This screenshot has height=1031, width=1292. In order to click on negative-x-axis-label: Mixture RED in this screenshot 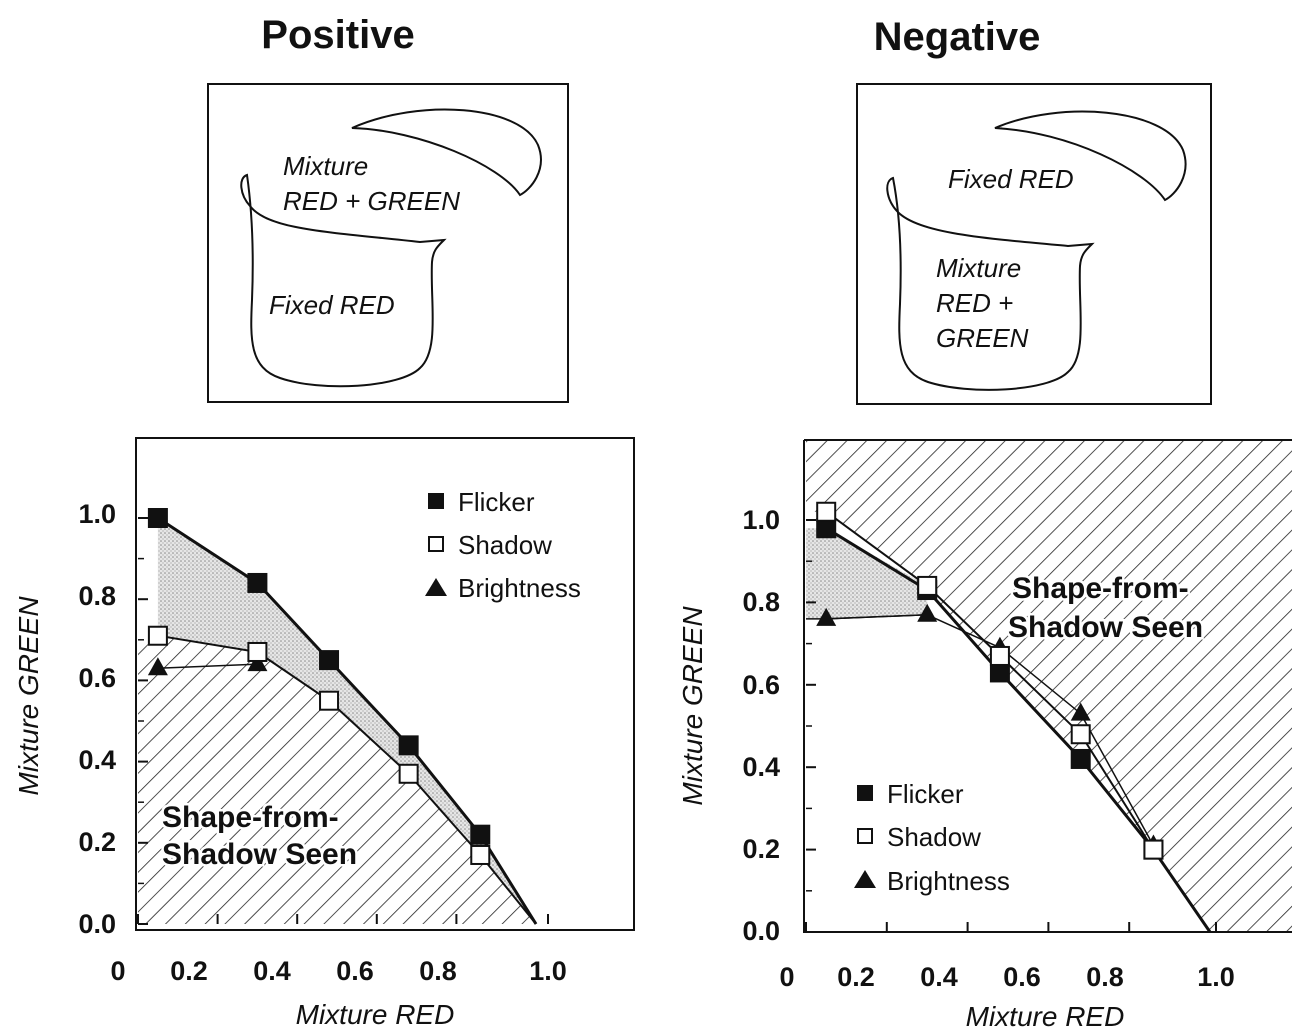, I will do `click(1045, 1016)`.